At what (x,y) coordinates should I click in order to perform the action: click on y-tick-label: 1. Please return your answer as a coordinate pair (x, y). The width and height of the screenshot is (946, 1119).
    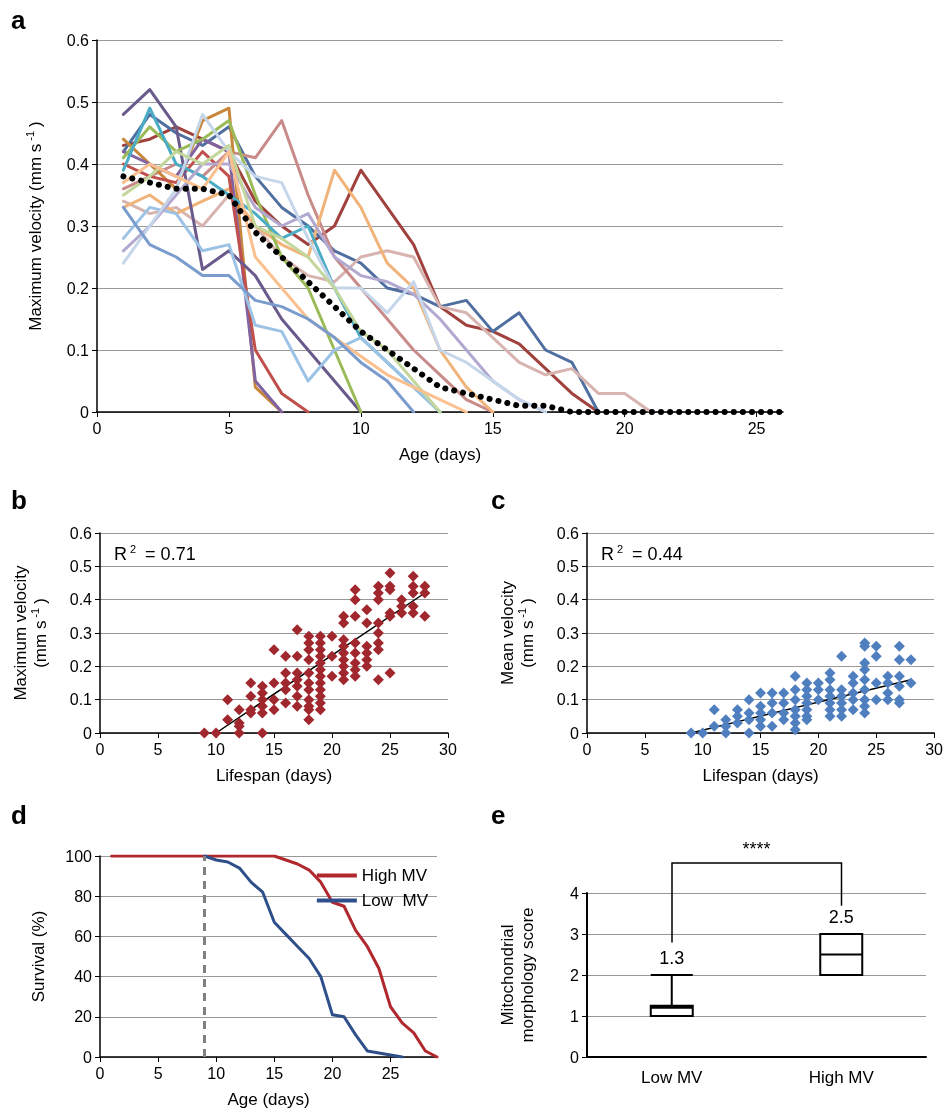
    Looking at the image, I should click on (575, 1016).